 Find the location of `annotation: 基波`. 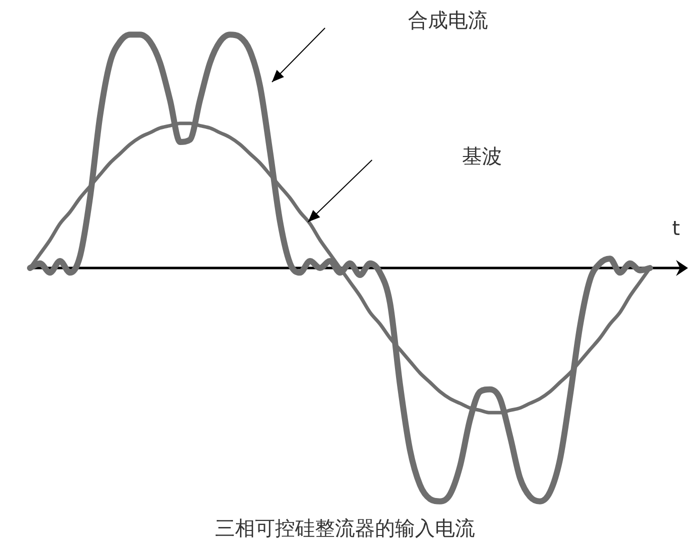

annotation: 基波 is located at coordinates (482, 156).